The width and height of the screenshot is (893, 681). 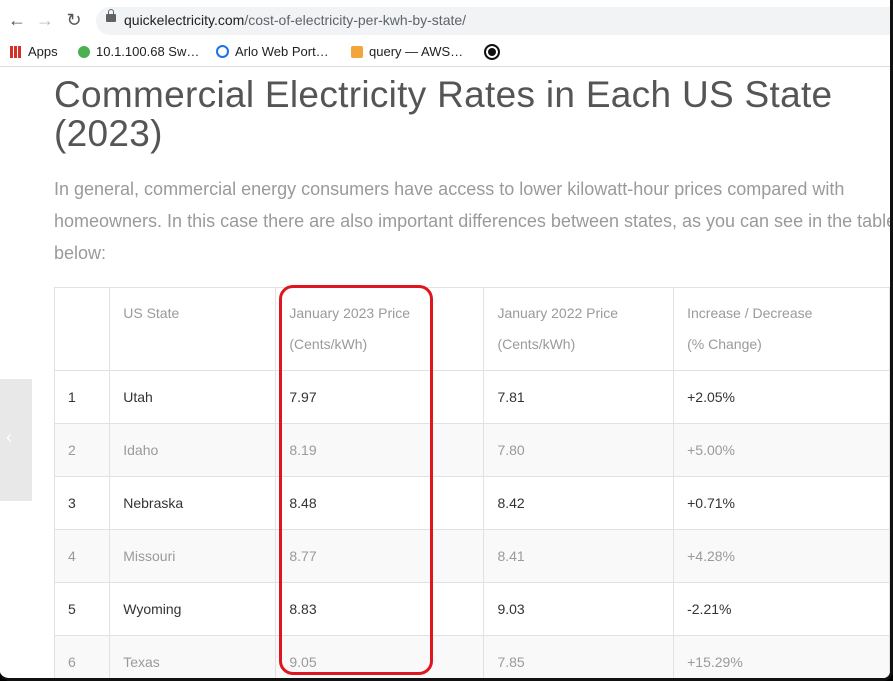 What do you see at coordinates (579, 609) in the screenshot?
I see `cell-jan2022: 9.03` at bounding box center [579, 609].